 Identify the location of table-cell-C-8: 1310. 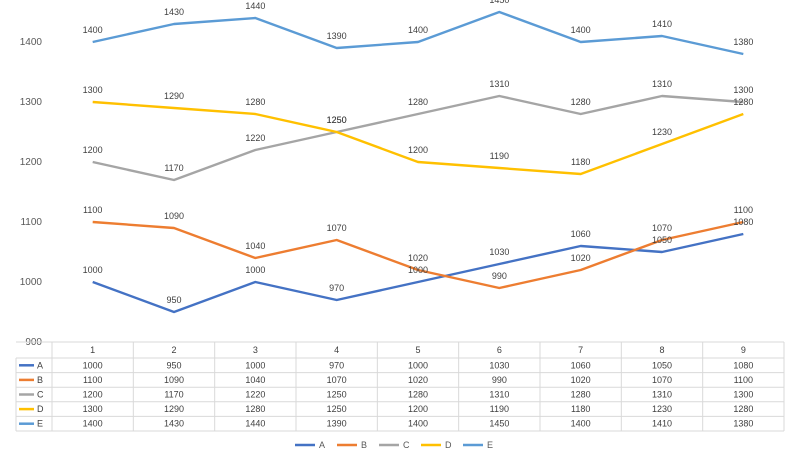
(662, 395).